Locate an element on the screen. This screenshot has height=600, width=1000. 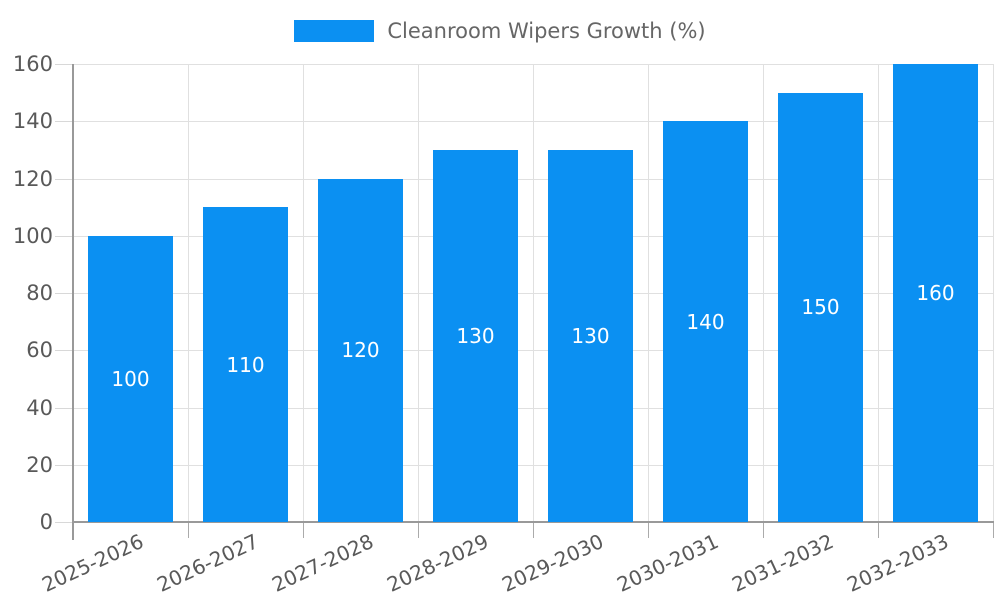
bar-value-label: 160 is located at coordinates (935, 293).